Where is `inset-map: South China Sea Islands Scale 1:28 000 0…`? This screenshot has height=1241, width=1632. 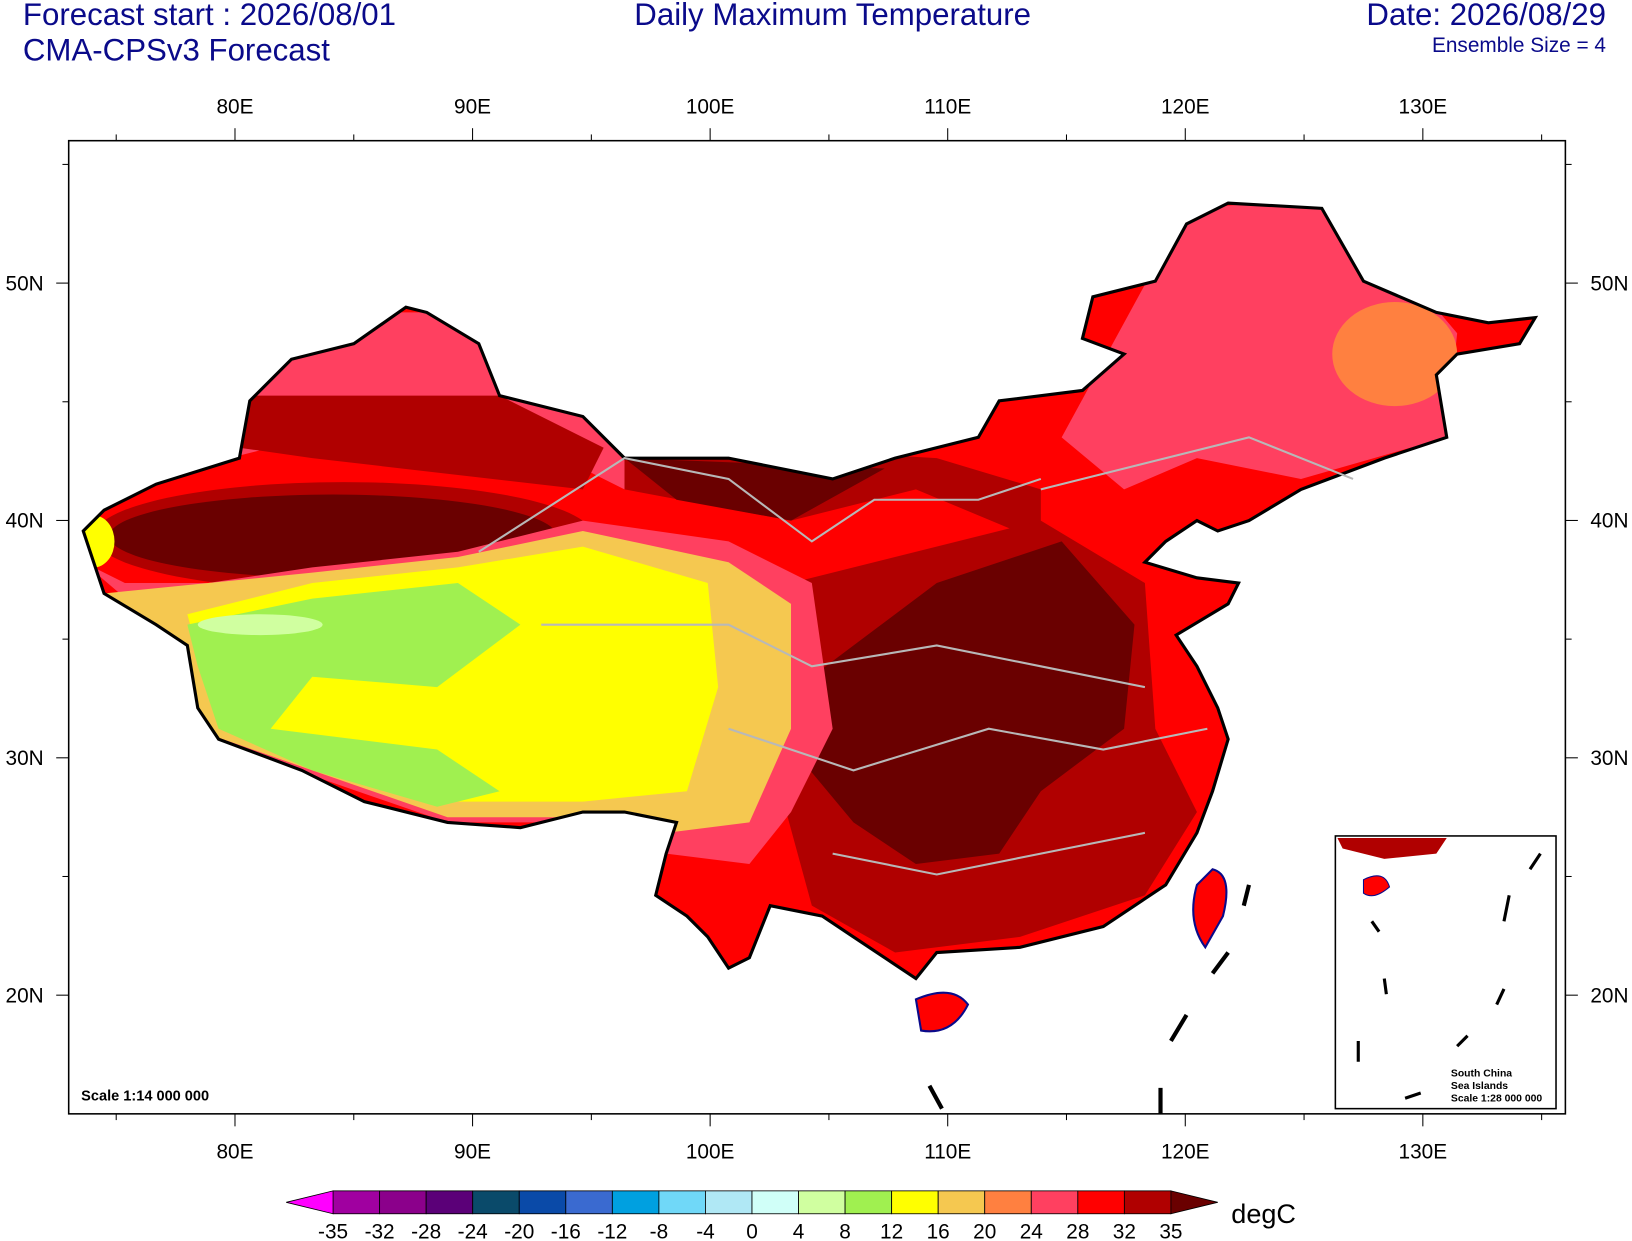 inset-map: South China Sea Islands Scale 1:28 000 0… is located at coordinates (1445, 972).